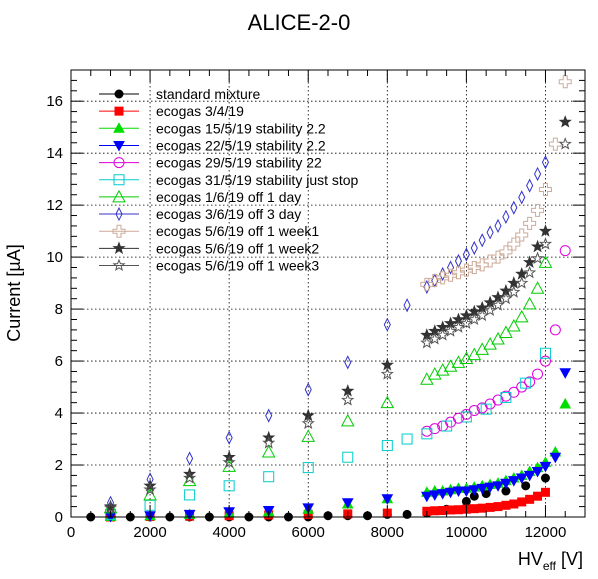  What do you see at coordinates (209, 231) in the screenshot?
I see `legend-entry: ecogas 5/6/19 off 1 week1` at bounding box center [209, 231].